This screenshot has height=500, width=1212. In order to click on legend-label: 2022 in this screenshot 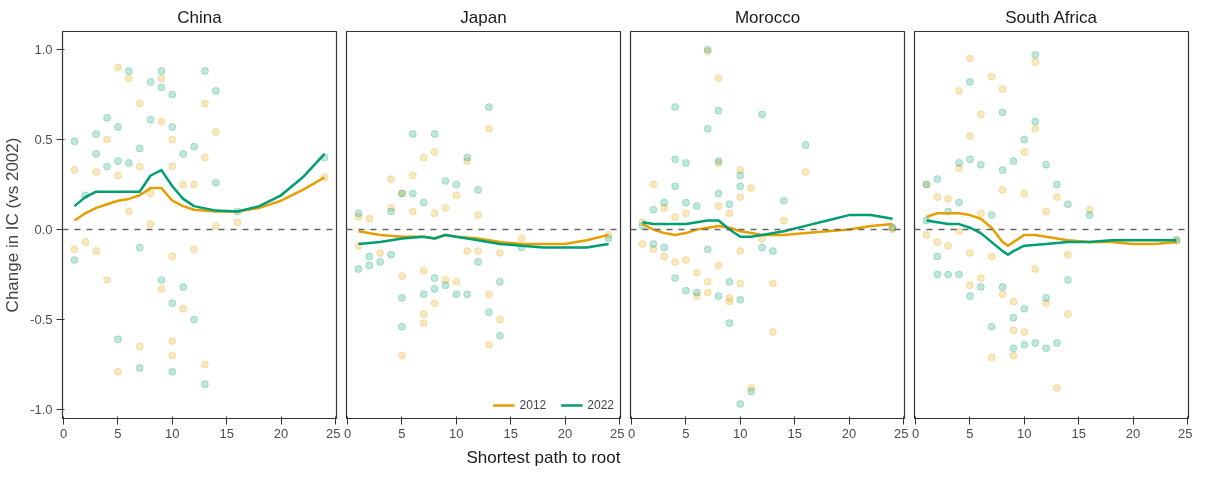, I will do `click(600, 405)`.